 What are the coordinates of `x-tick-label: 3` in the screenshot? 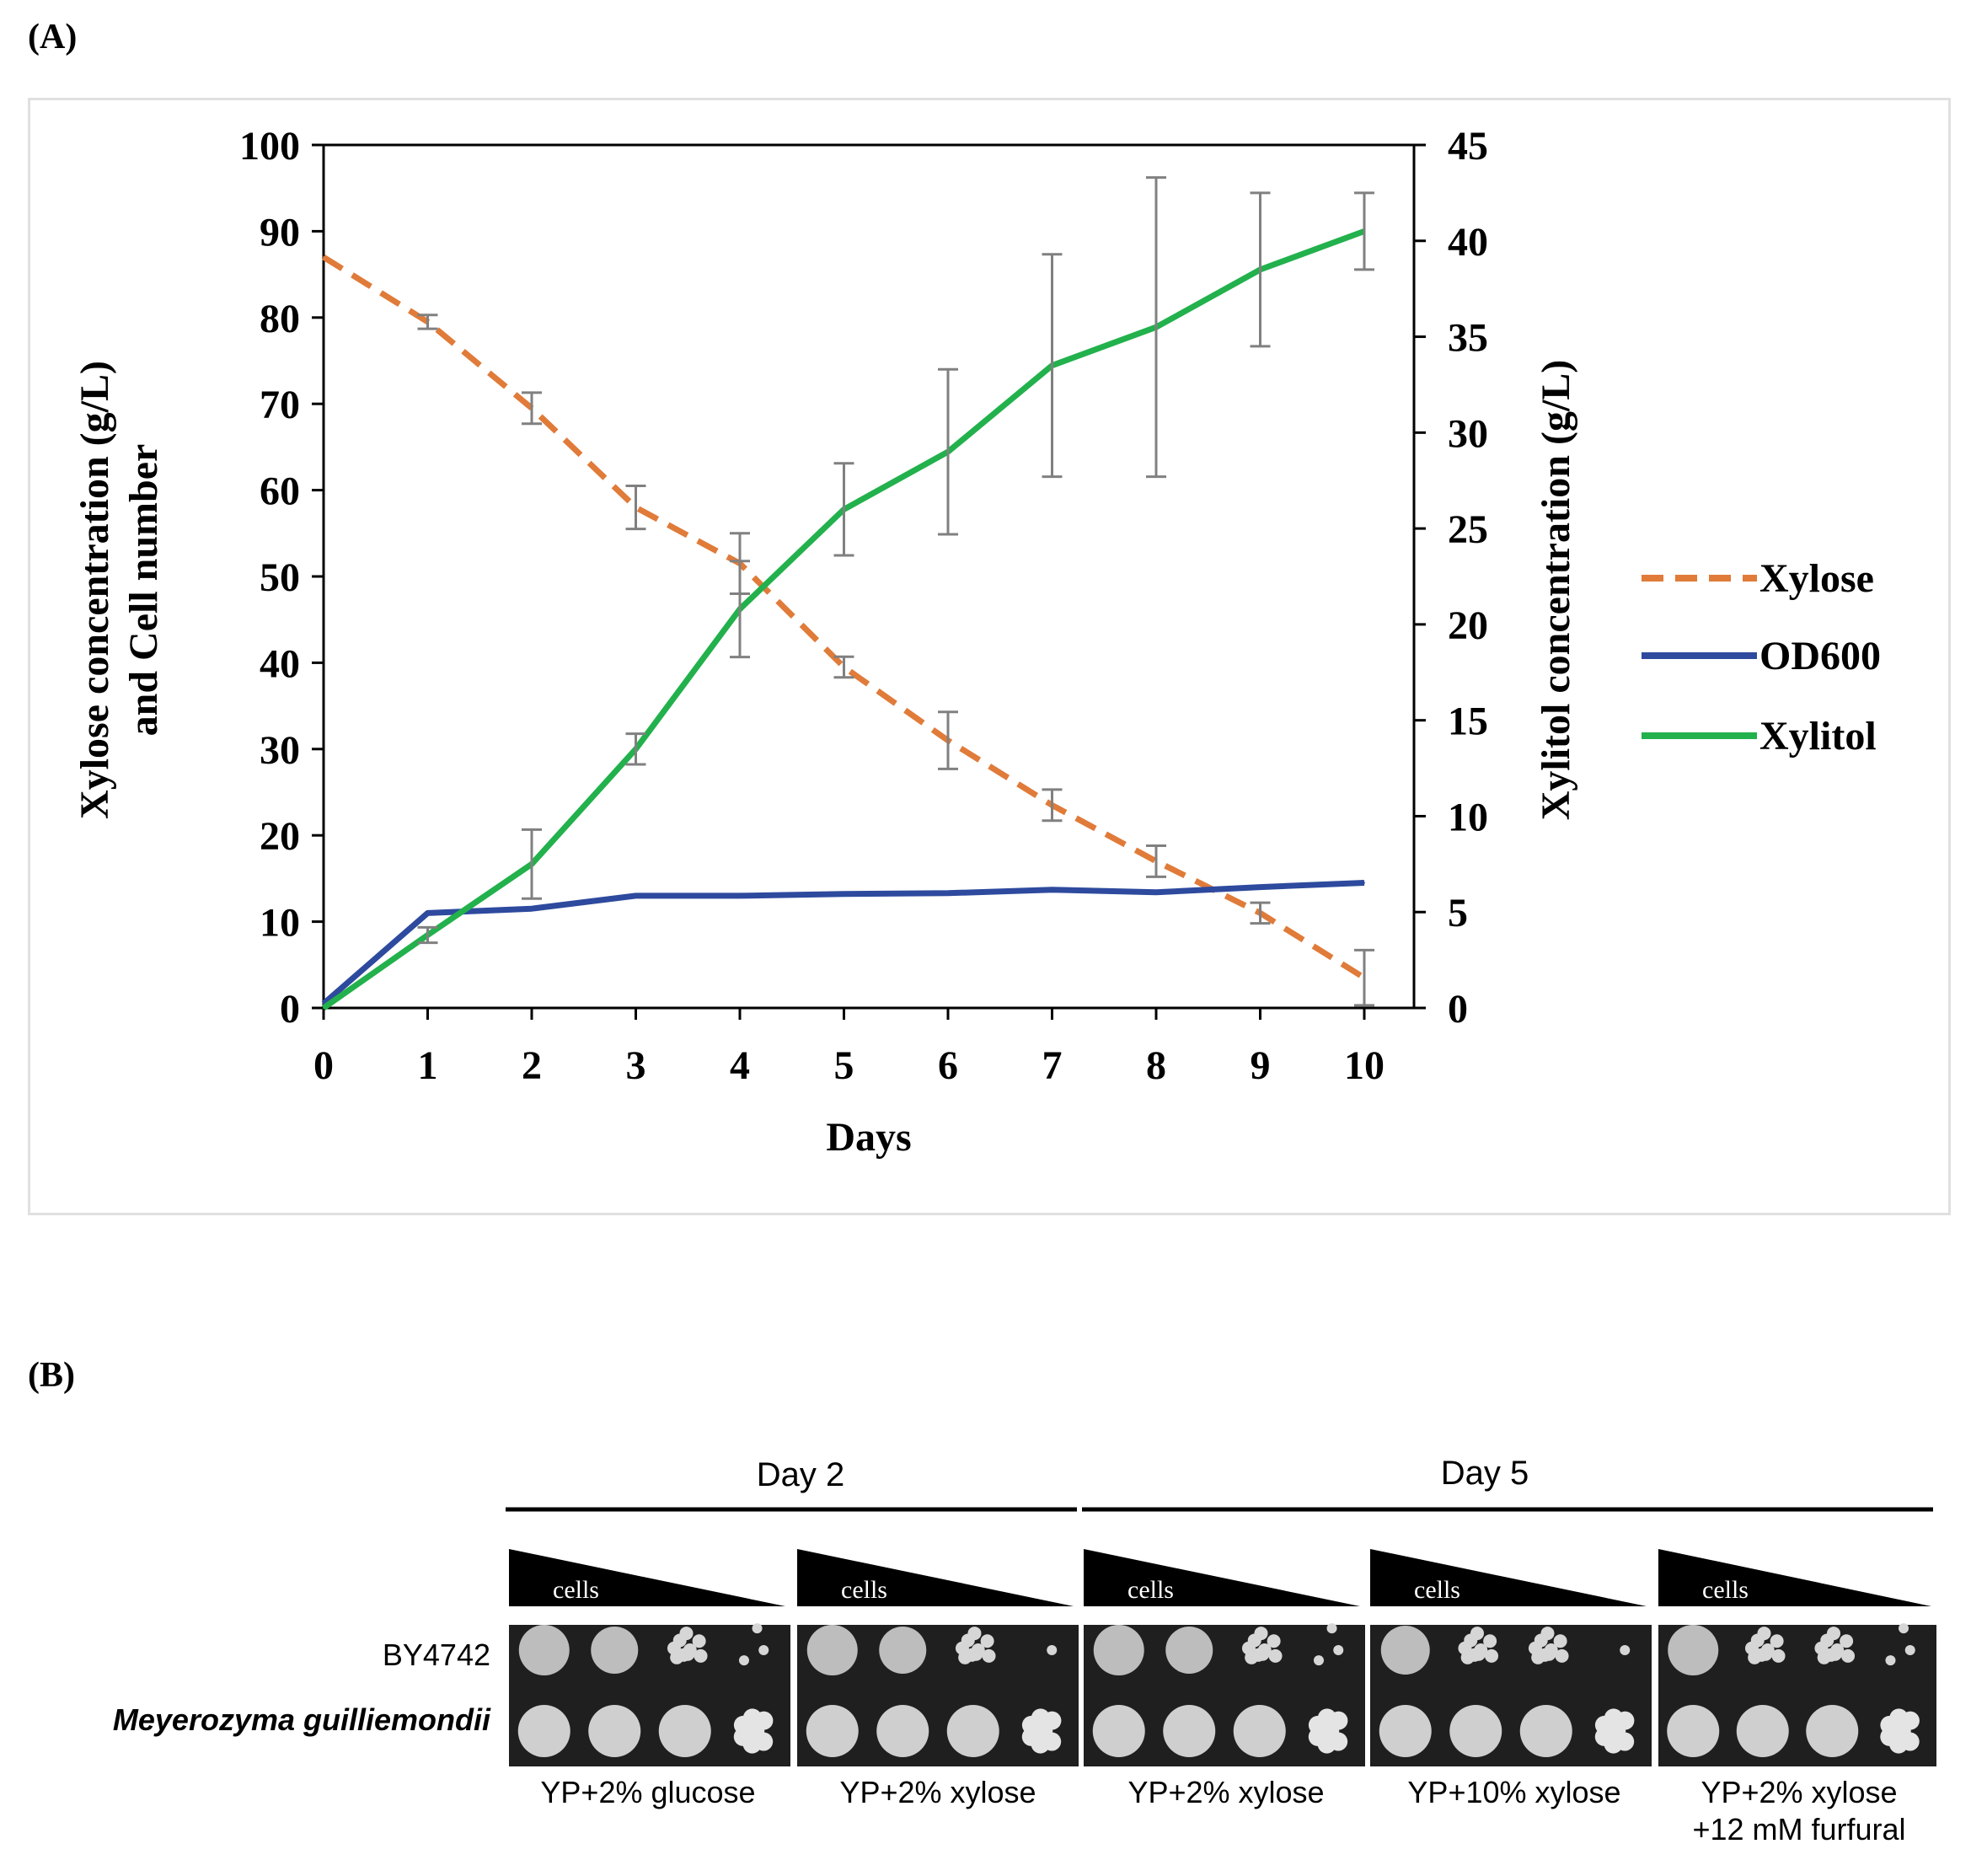 It's located at (636, 1065).